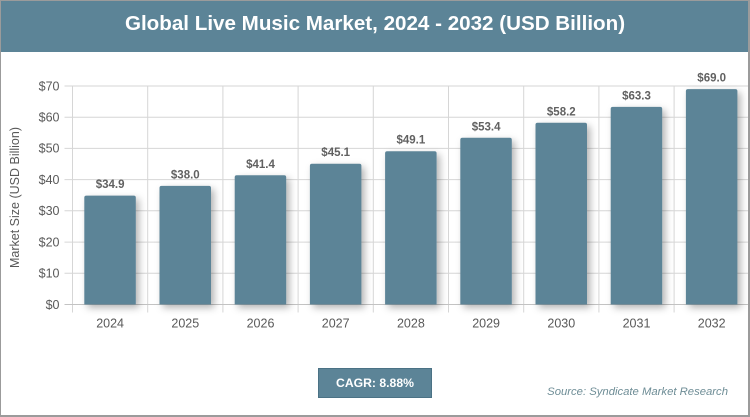 The width and height of the screenshot is (750, 417). I want to click on svg-text: $38.0, so click(185, 175).